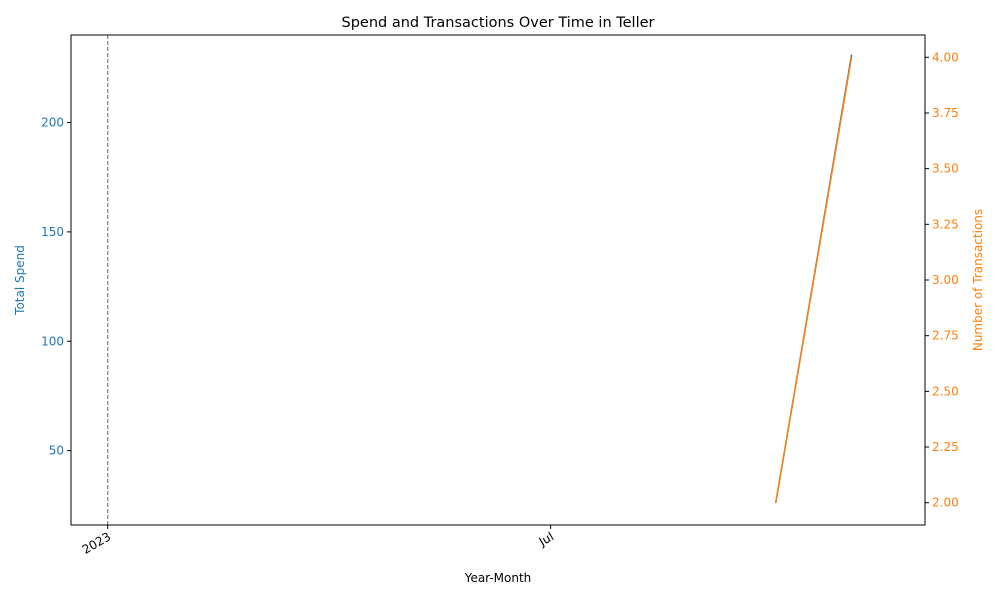  I want to click on series-line-right, so click(813, 280).